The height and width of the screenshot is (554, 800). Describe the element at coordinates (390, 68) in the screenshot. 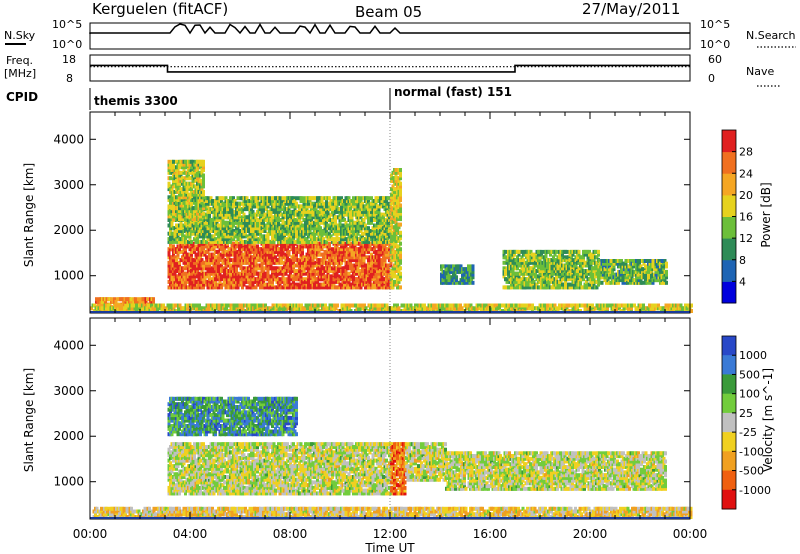

I see `freq-panel` at that location.